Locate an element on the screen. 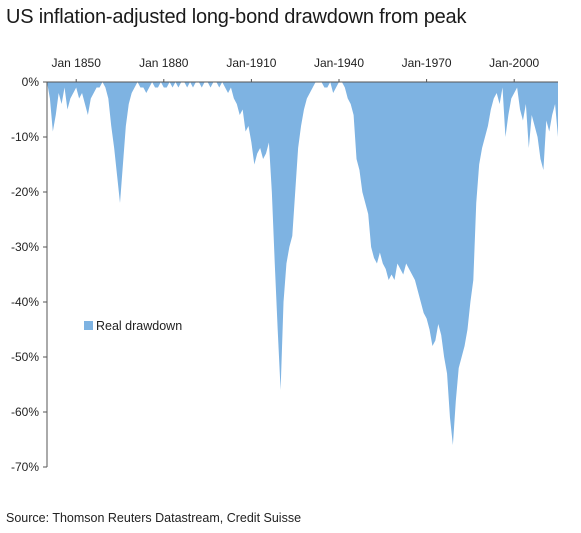 This screenshot has width=581, height=533. legend-label: Real drawdown is located at coordinates (139, 326).